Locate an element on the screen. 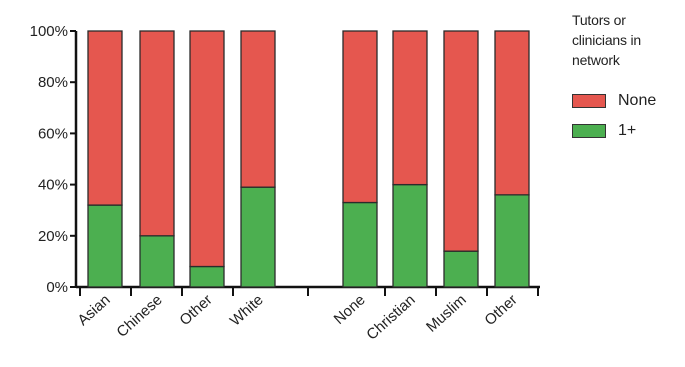 Image resolution: width=685 pixels, height=367 pixels. legend-title: Tutors or clinicians in network is located at coordinates (628, 40).